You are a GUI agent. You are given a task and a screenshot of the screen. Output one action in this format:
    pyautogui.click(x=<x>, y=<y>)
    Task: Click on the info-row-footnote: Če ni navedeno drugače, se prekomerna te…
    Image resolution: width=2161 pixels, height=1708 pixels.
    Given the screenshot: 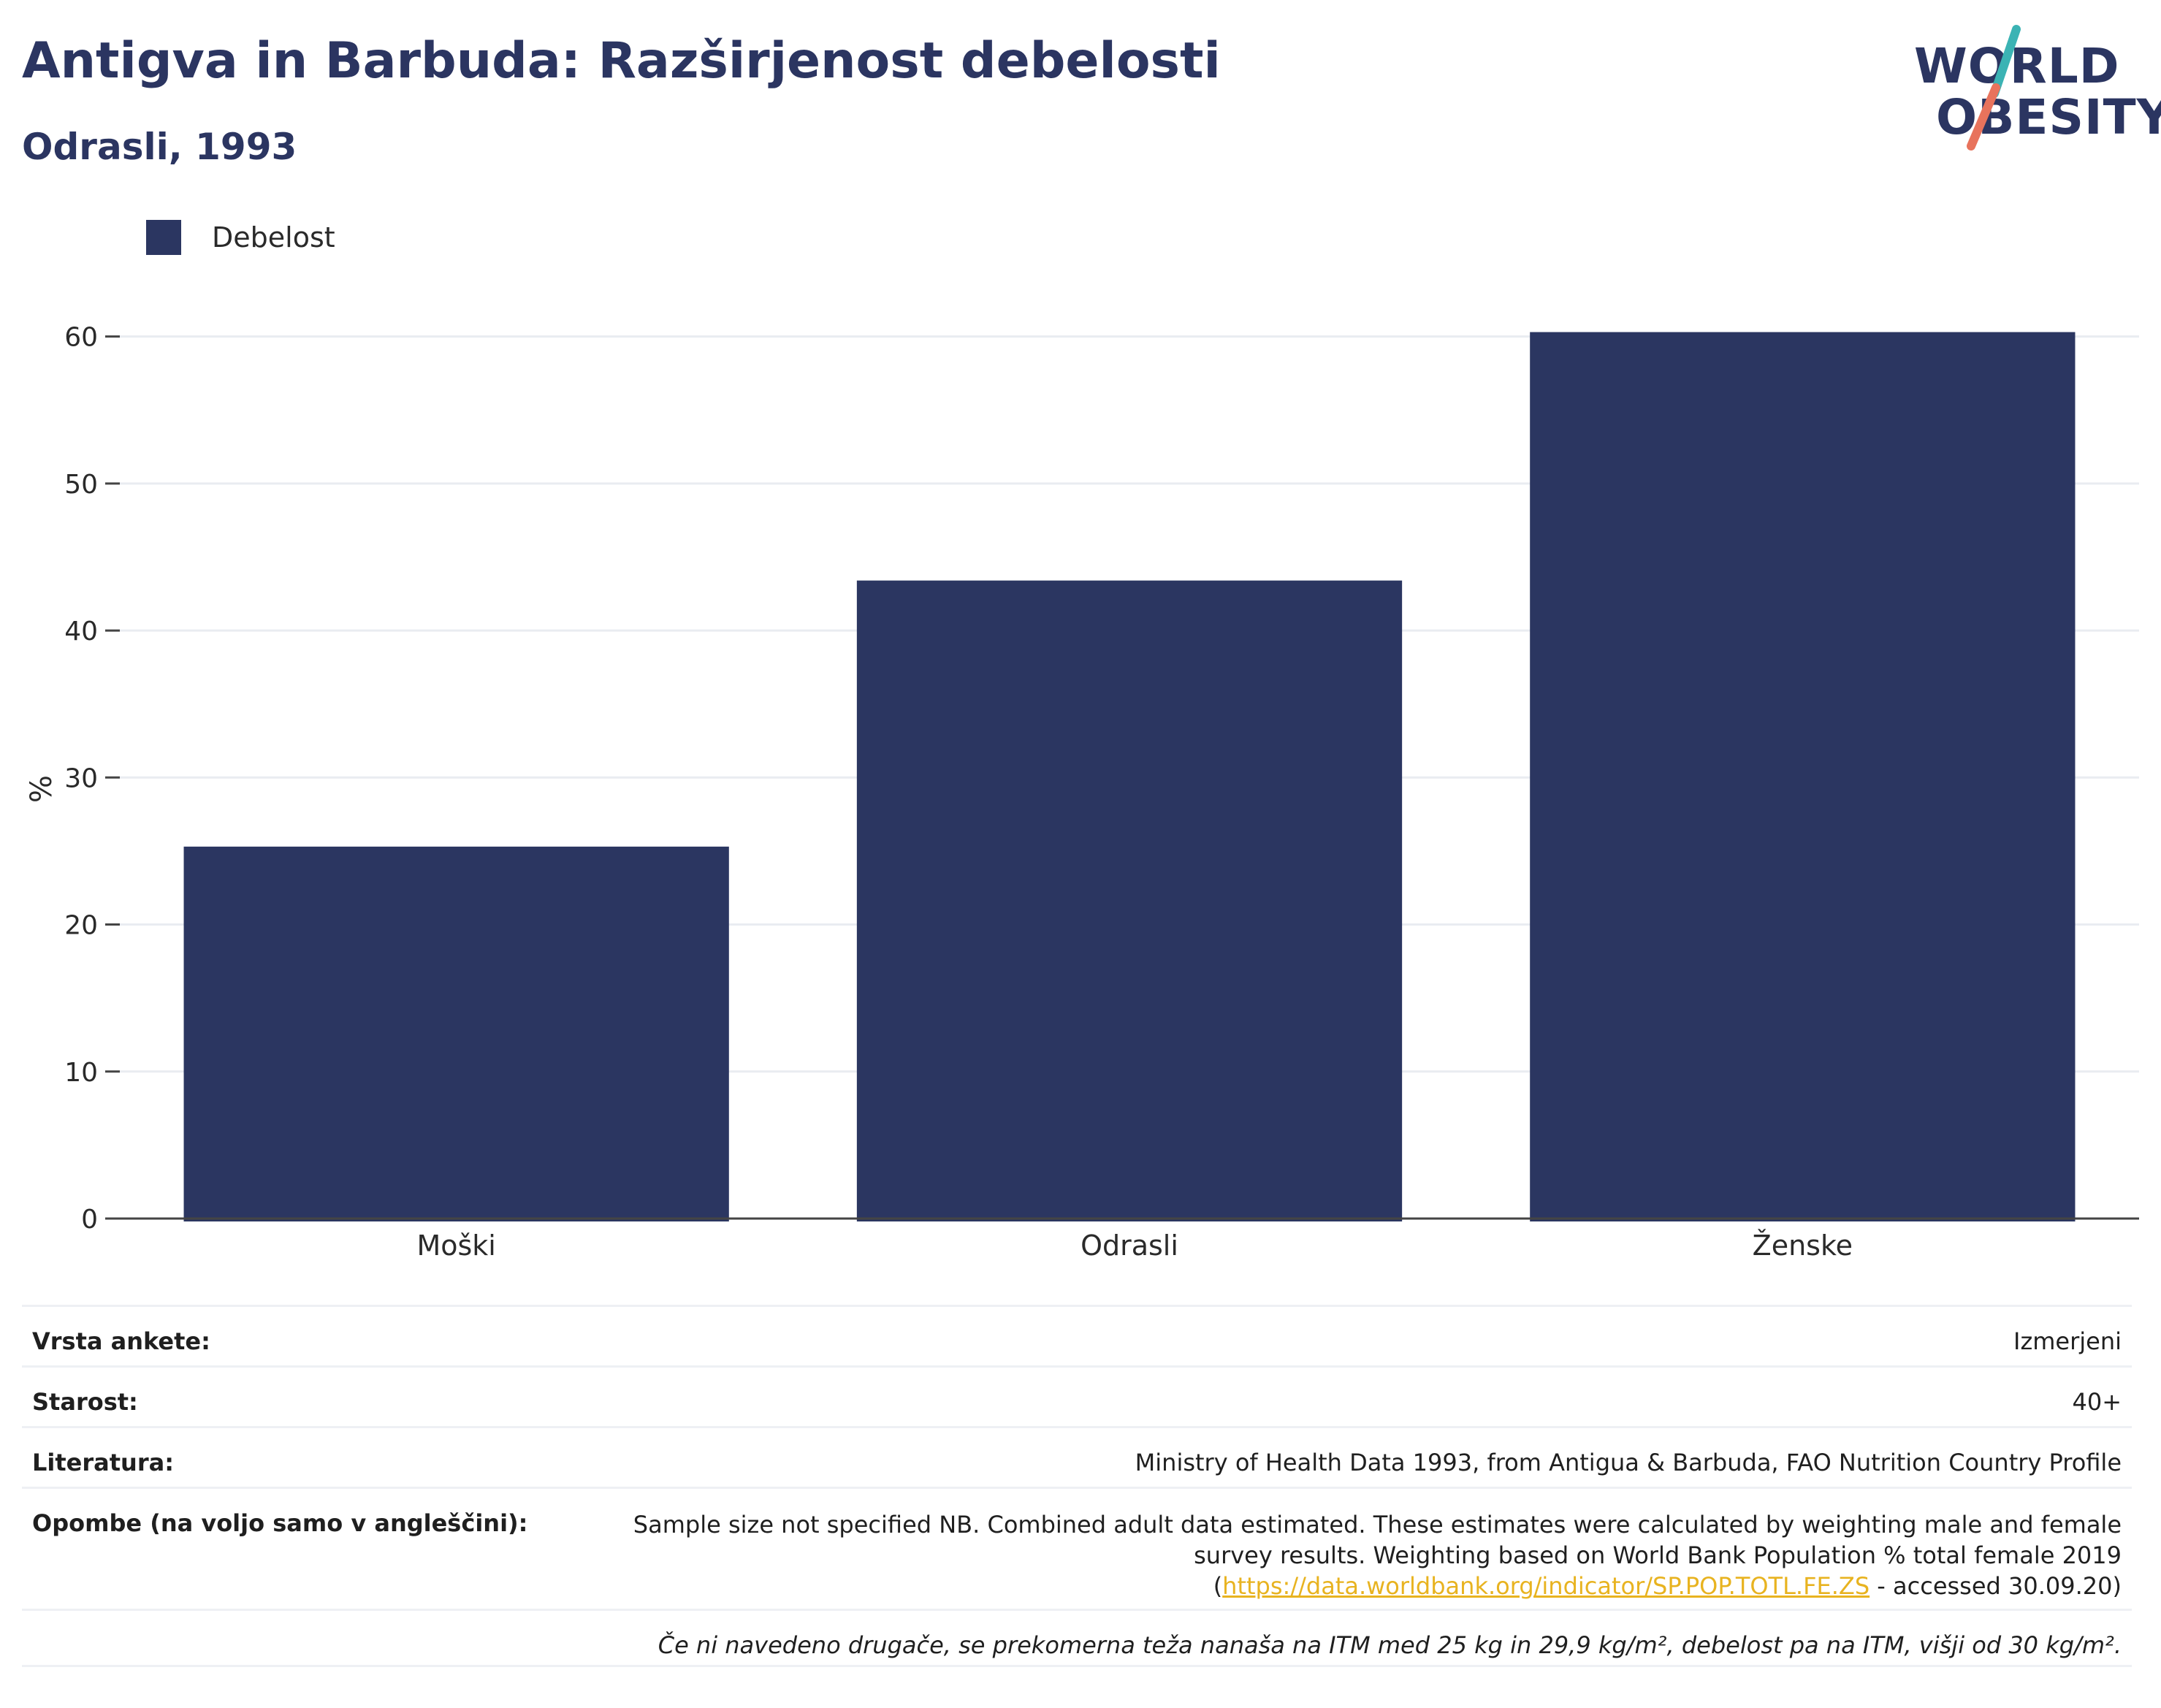 What is the action you would take?
    pyautogui.click(x=1077, y=1638)
    